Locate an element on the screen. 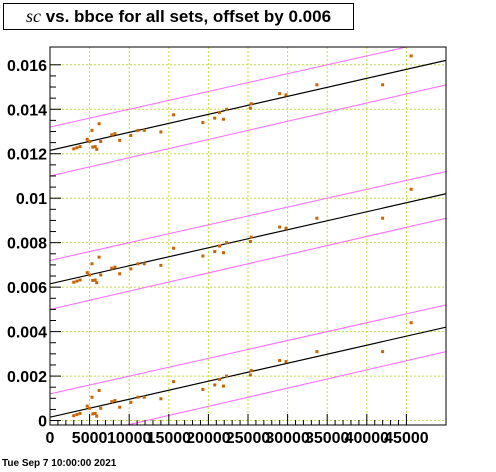 Image resolution: width=496 pixels, height=472 pixels. y-tick-label: 0.002 is located at coordinates (27, 377).